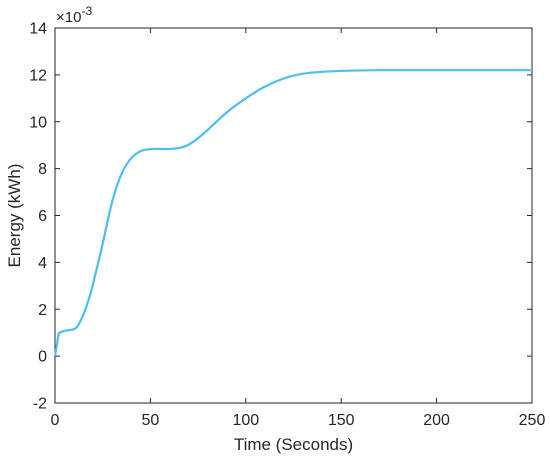 This screenshot has height=461, width=550. What do you see at coordinates (42, 169) in the screenshot?
I see `y-tick-label: 8` at bounding box center [42, 169].